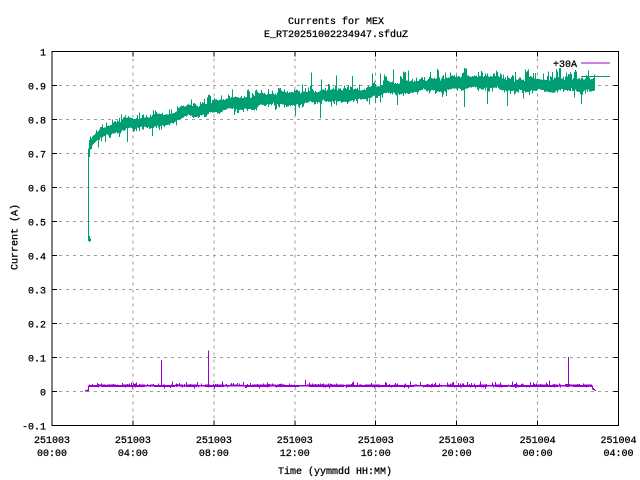 This screenshot has height=480, width=640. Describe the element at coordinates (16, 237) in the screenshot. I see `svg-text: Current (A)` at that location.